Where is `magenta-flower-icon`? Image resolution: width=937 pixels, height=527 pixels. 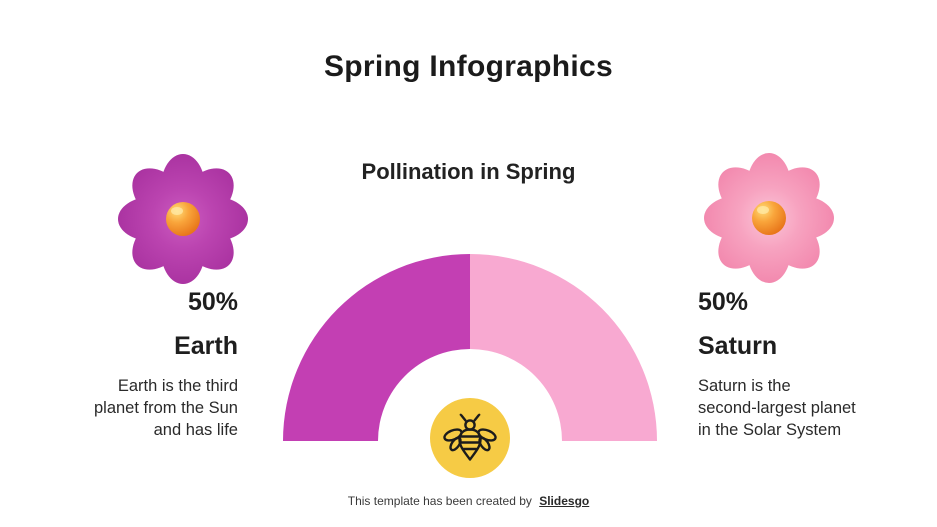
magenta-flower-icon is located at coordinates (183, 219).